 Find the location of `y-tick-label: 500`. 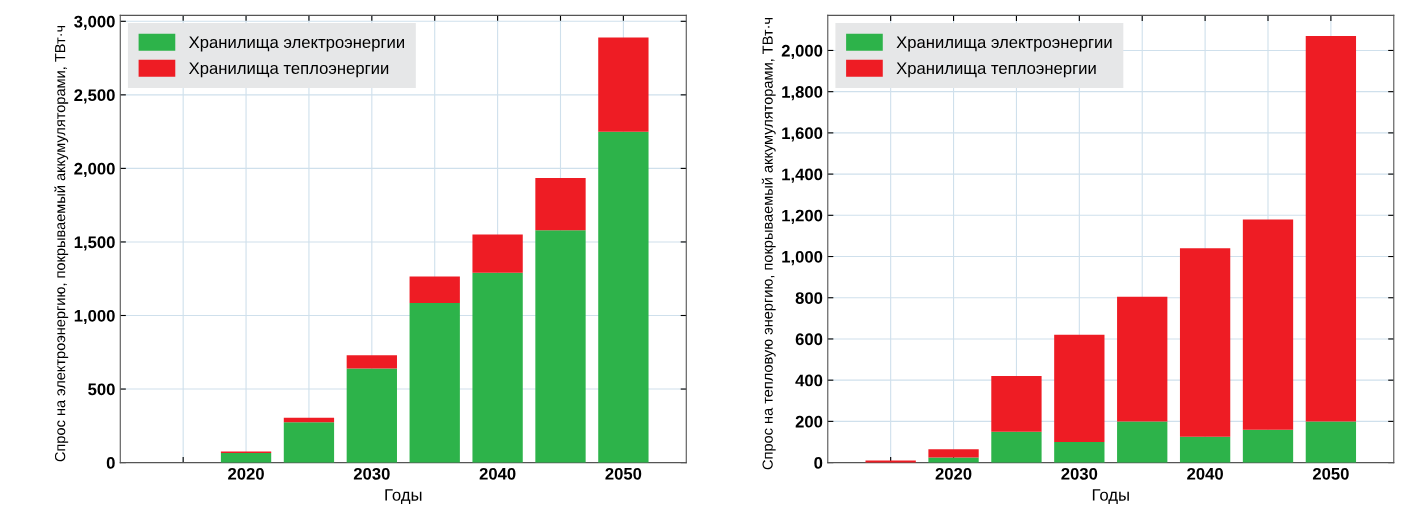

y-tick-label: 500 is located at coordinates (101, 389).